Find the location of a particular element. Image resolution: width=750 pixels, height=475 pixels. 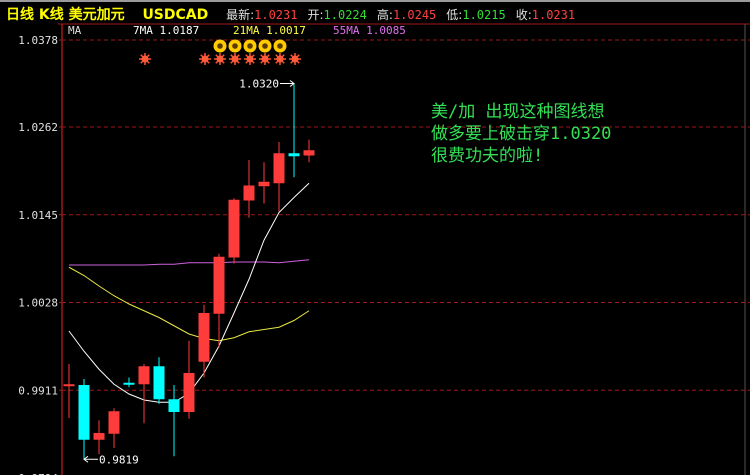

annotation-text: 美/加 出现这种图线想 做多要上破击穿1.0320 很费功夫的啦! is located at coordinates (521, 134).